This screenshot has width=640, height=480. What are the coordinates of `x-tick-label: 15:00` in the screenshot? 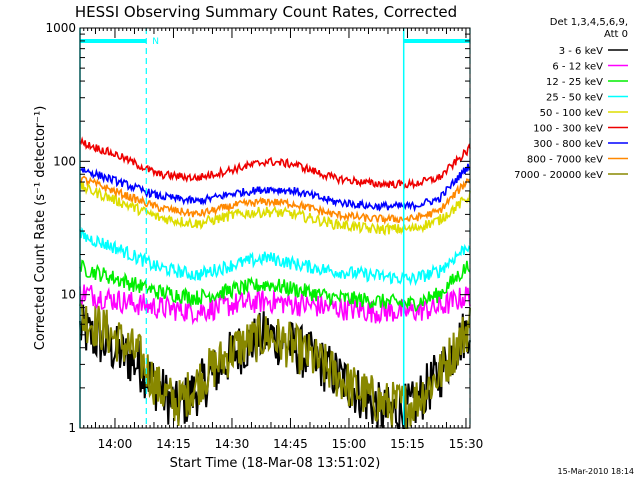 It's located at (349, 444).